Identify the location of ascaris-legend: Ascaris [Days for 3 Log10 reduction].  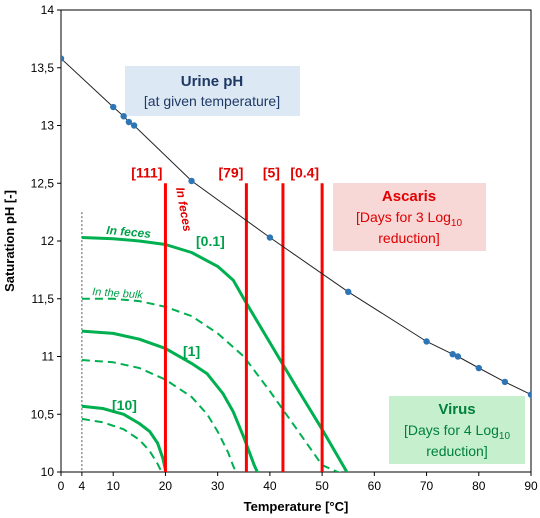
(409, 217).